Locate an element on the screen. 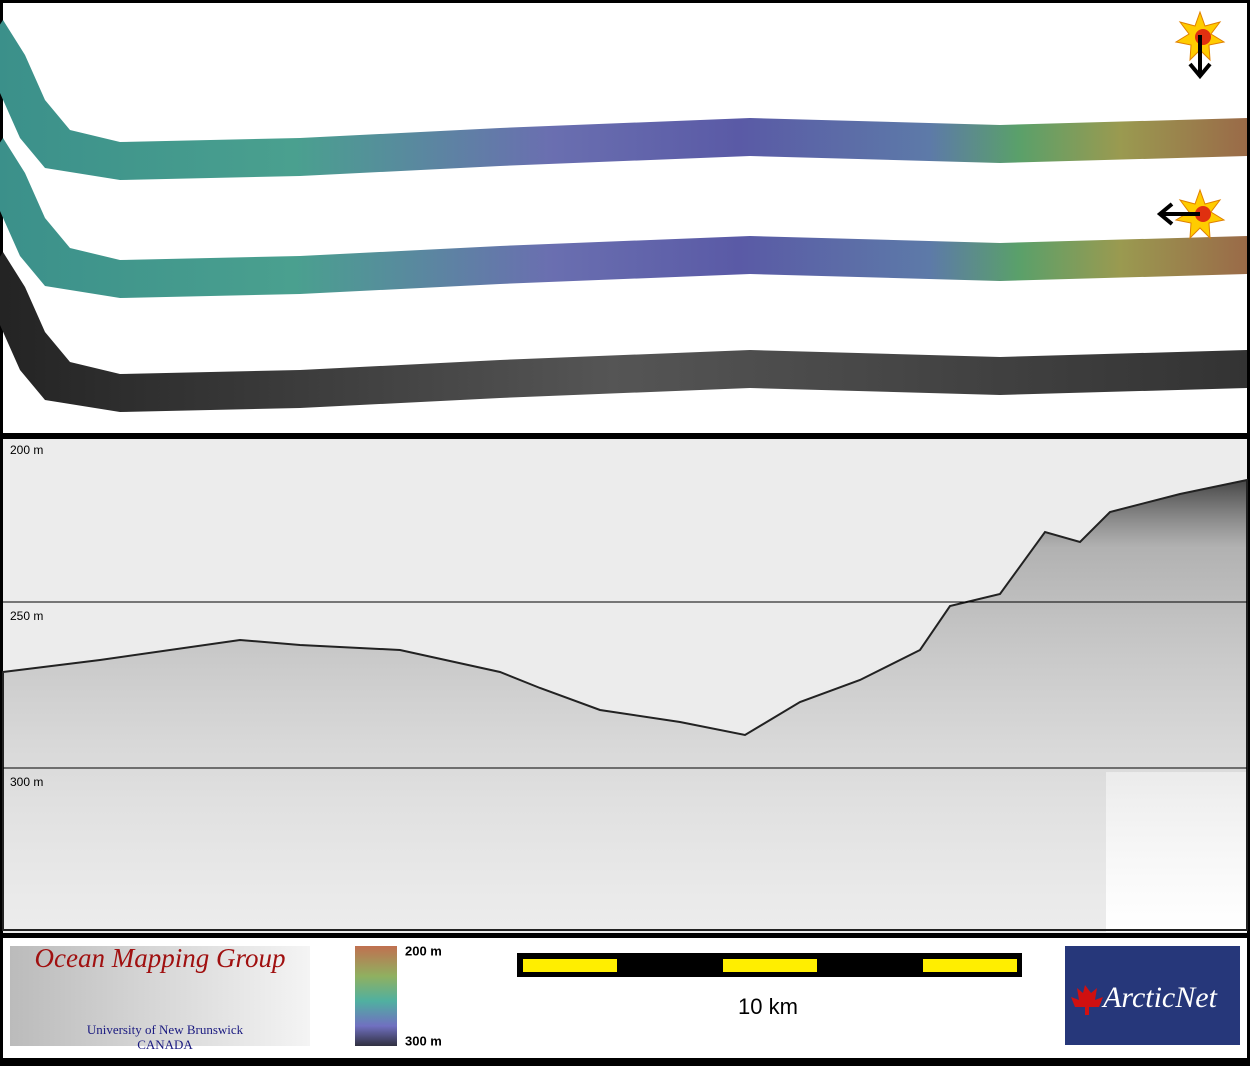  colorbar-label: 300 m is located at coordinates (423, 1040).